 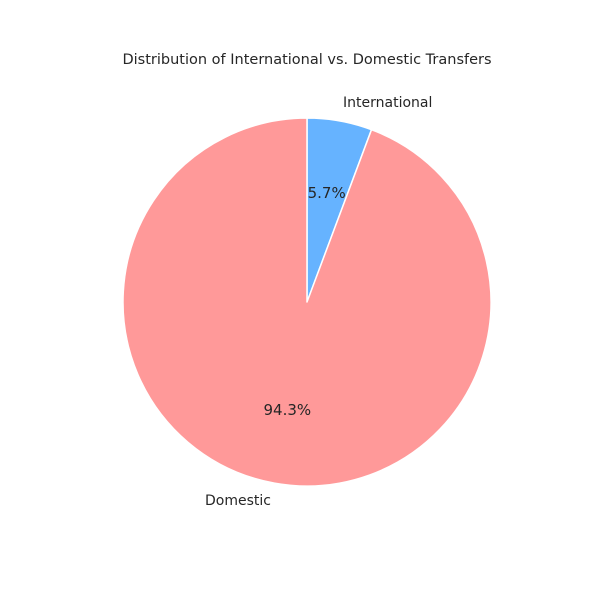 I want to click on slice-percent-international: 5.7%, so click(x=327, y=193).